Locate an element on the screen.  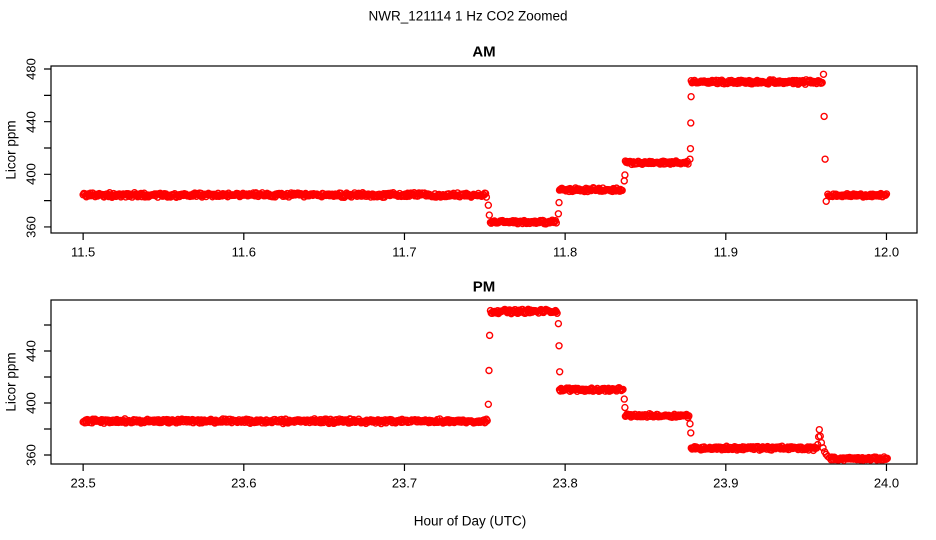
am-panel-title: AM is located at coordinates (484, 52).